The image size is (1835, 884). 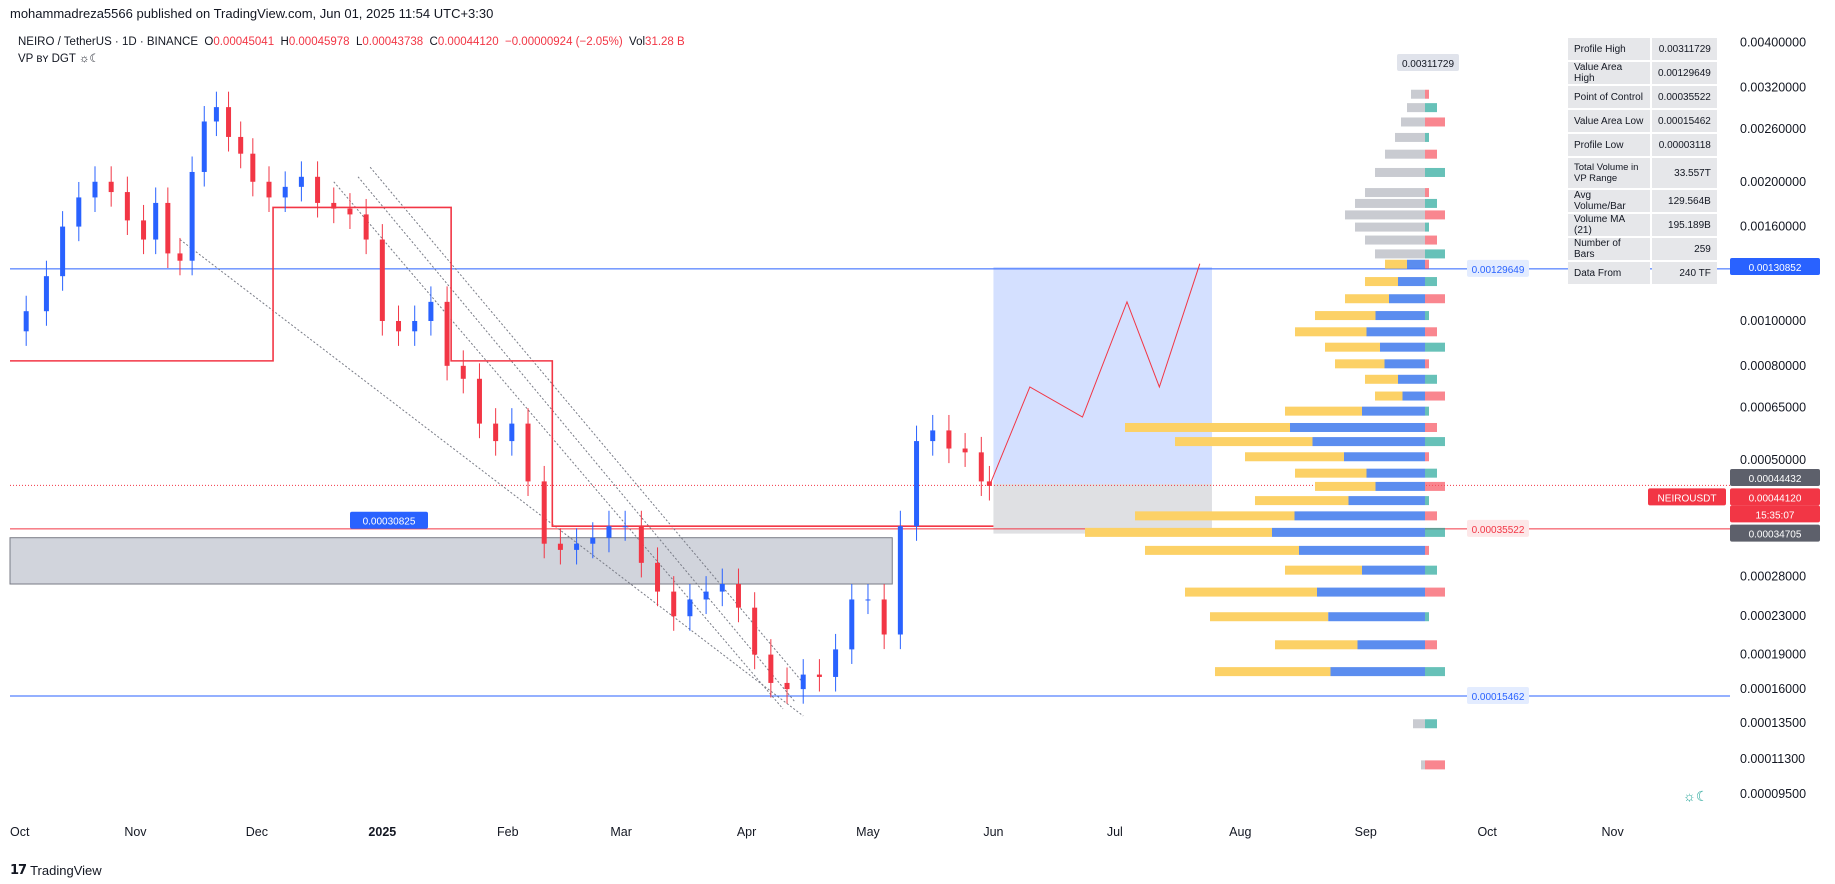 I want to click on low-value: 0.00043738, so click(x=393, y=42).